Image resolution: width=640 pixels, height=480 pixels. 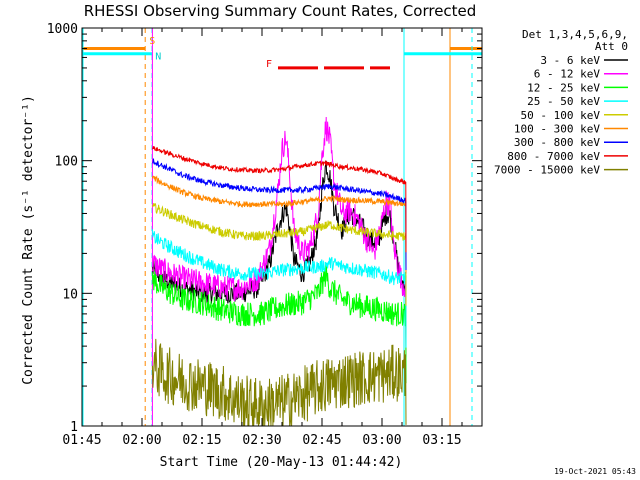 I want to click on legend-entry-label: 12 - 25 keV, so click(x=563, y=87).